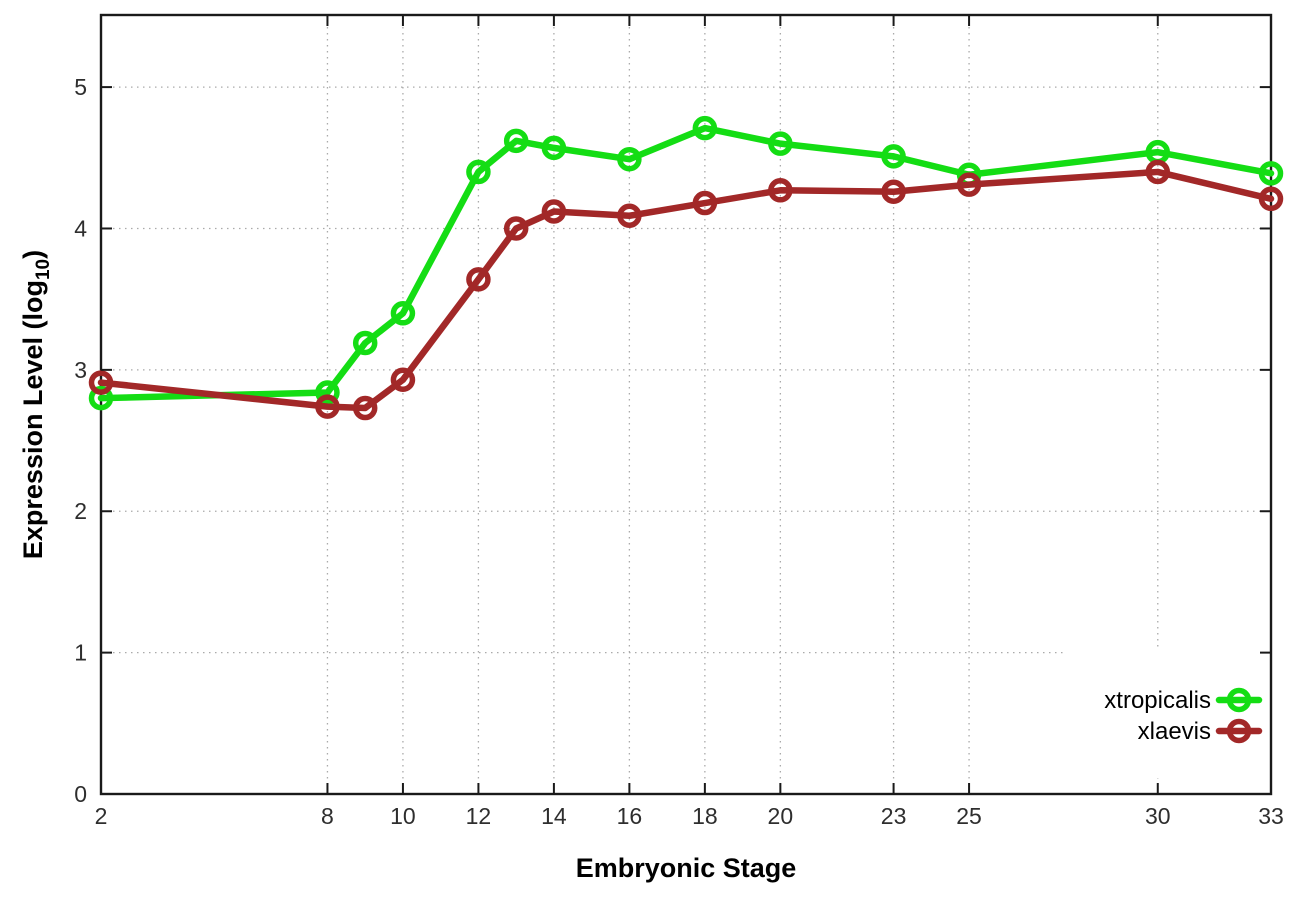  What do you see at coordinates (894, 816) in the screenshot?
I see `x-tick-label: 23` at bounding box center [894, 816].